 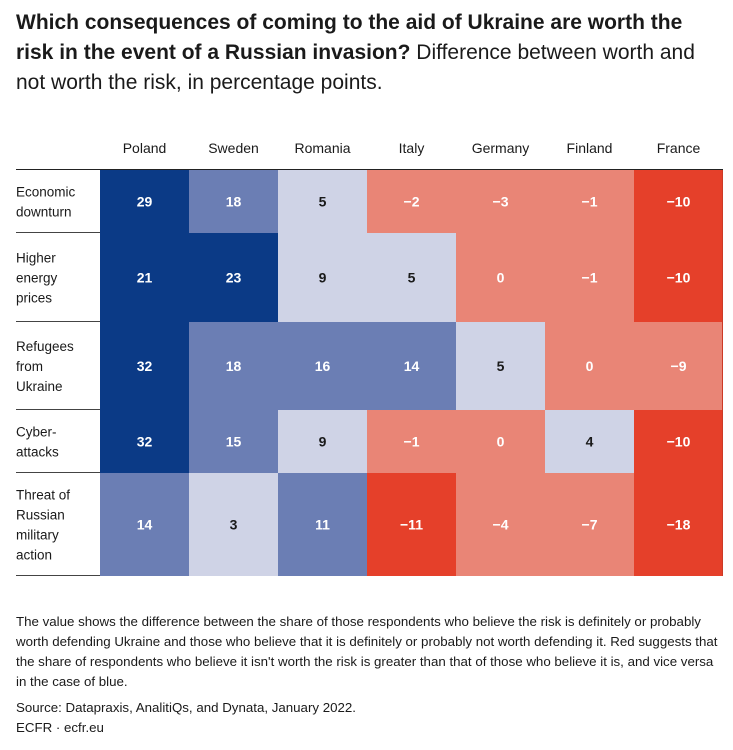 What do you see at coordinates (501, 148) in the screenshot?
I see `column-header-germany: Germany` at bounding box center [501, 148].